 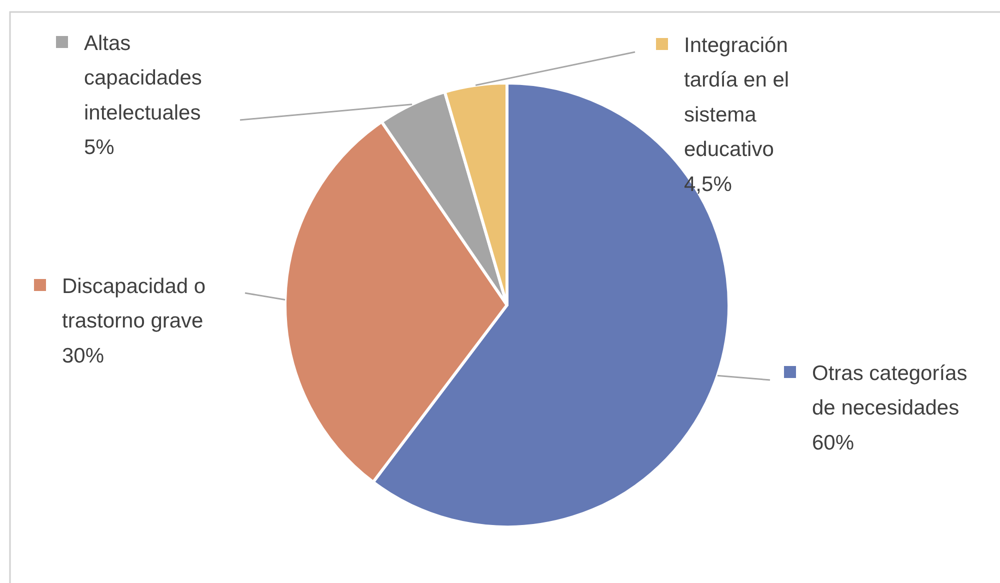 I want to click on legend-label: Altas capacidades intelectuales, so click(x=143, y=78).